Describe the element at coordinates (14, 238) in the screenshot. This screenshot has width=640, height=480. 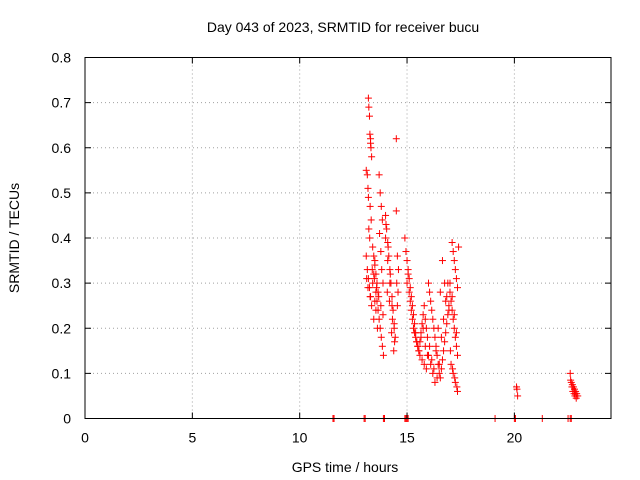
I see `y-axis-label: SRMTID / TECUs` at that location.